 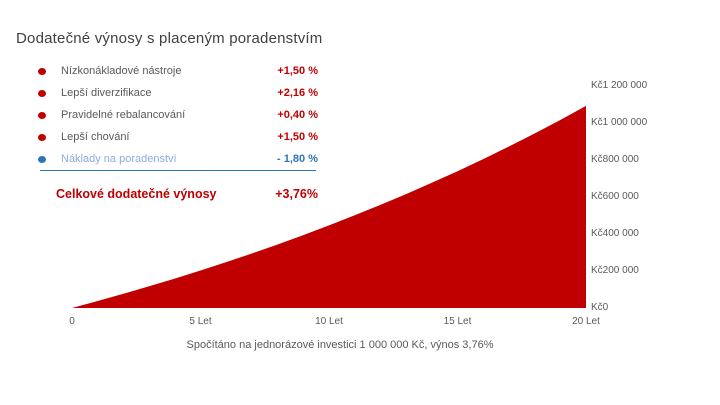 I want to click on y-tick-label: Kč200 000, so click(x=615, y=270).